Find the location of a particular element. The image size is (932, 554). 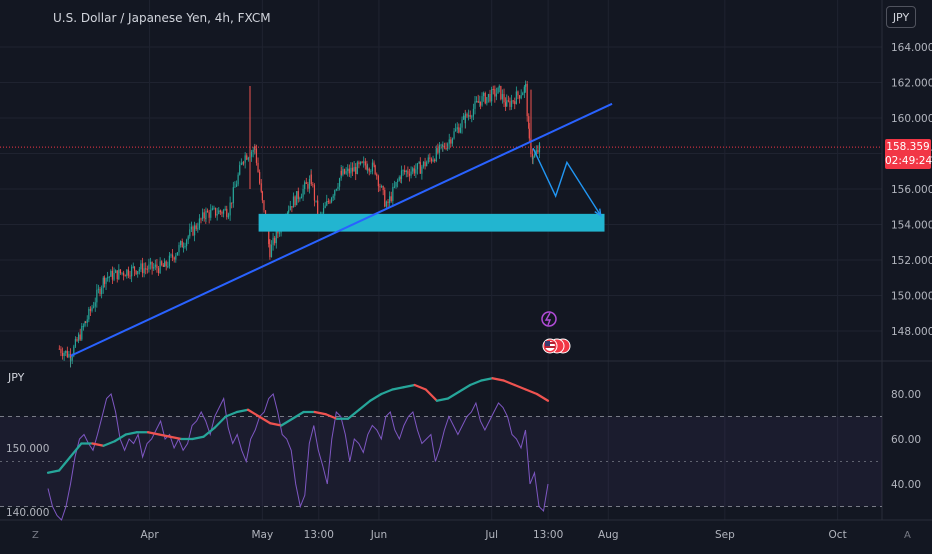

earnings-event-icon is located at coordinates (549, 319).